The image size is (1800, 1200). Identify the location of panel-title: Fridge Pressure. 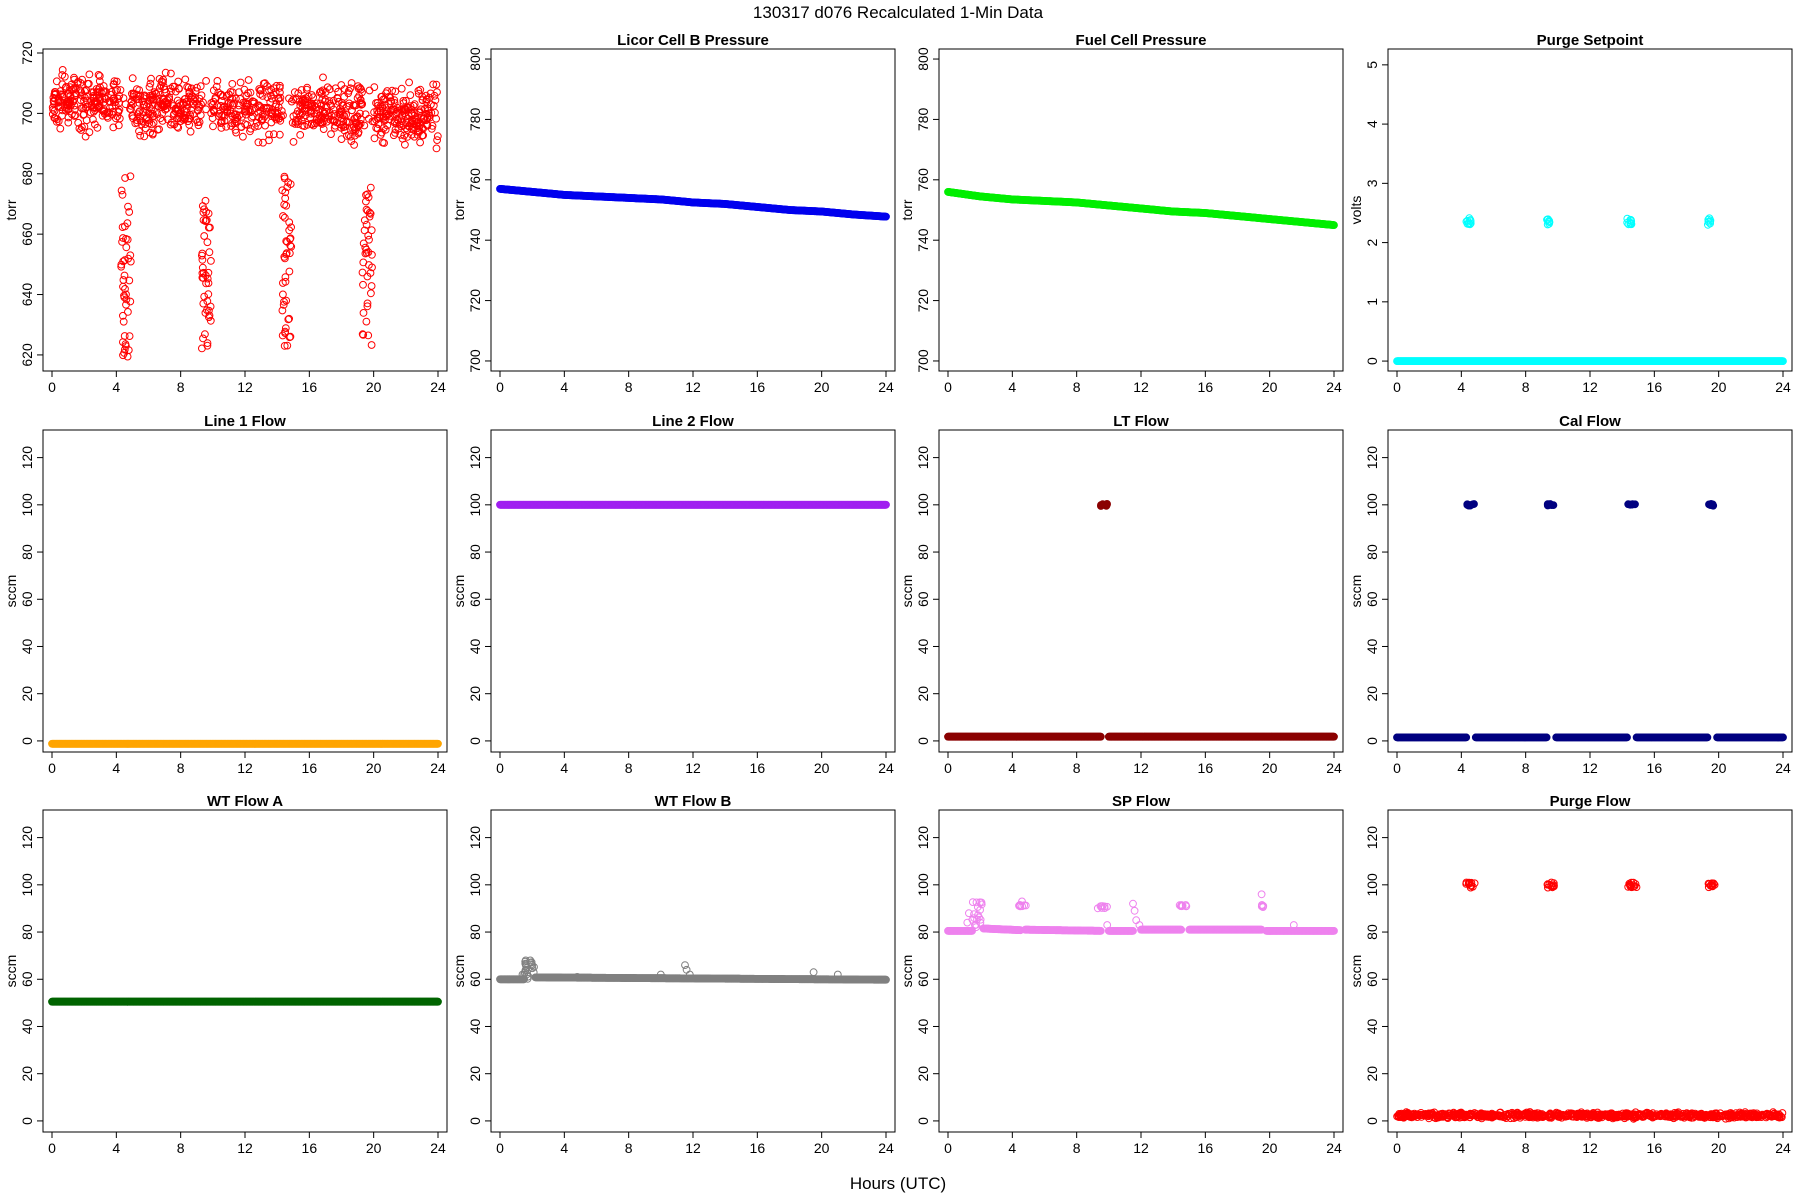
(245, 40).